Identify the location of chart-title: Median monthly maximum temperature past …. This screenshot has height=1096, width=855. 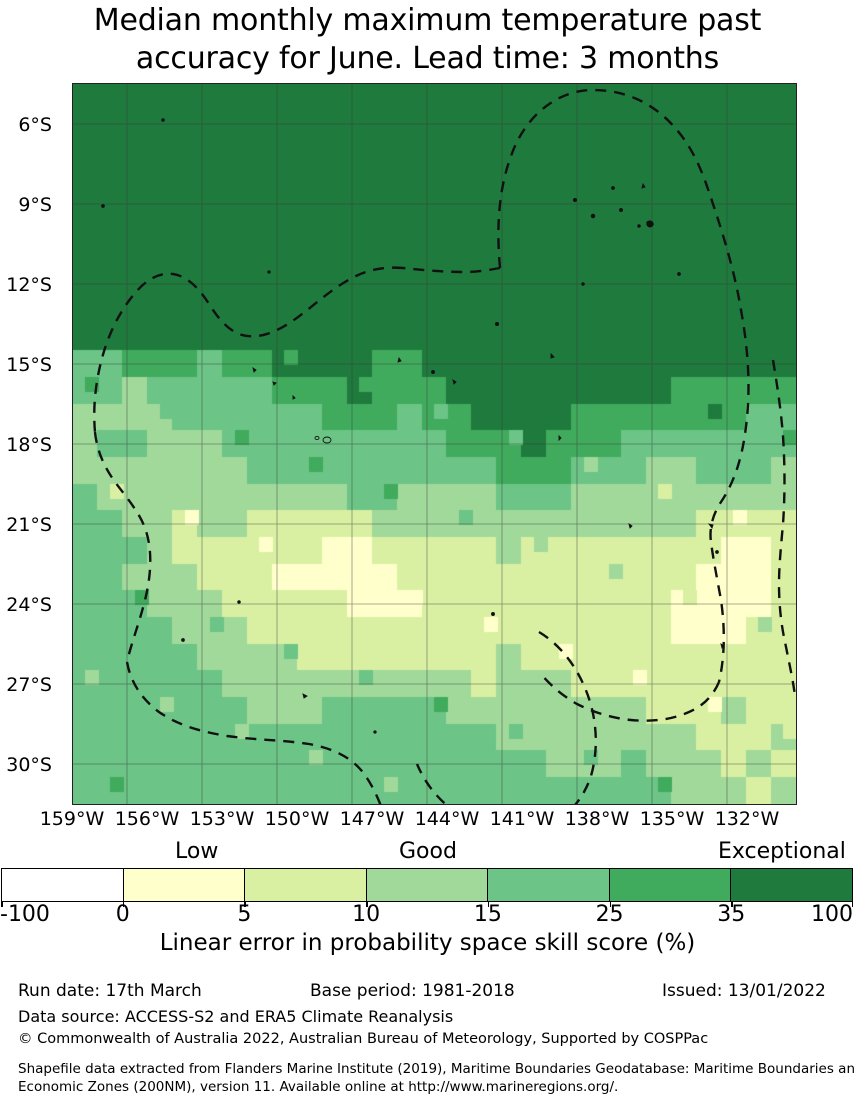
(427, 40).